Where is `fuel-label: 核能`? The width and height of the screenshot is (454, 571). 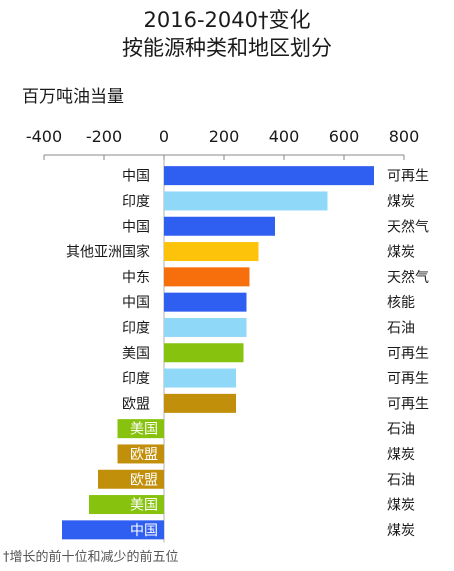 fuel-label: 核能 is located at coordinates (401, 303).